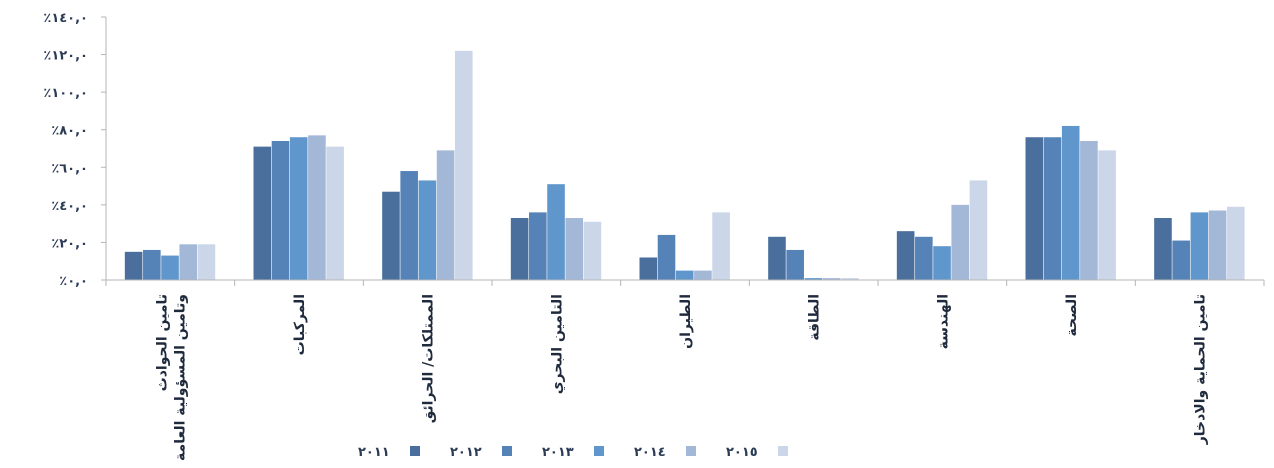  I want to click on bar-٢٠١٥-cat-6, so click(978, 230).